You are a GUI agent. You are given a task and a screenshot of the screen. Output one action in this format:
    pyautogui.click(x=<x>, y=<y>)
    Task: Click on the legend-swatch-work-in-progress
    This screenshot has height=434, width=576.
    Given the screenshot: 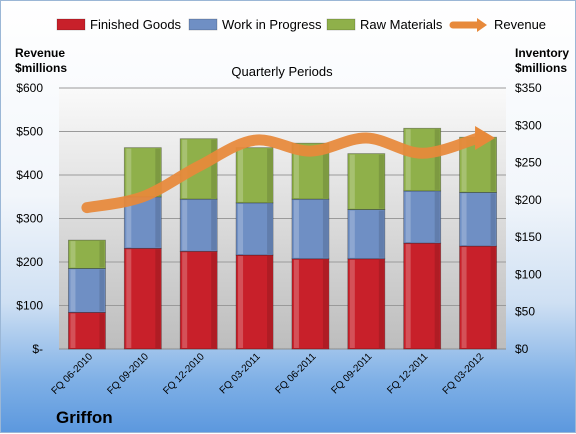 What is the action you would take?
    pyautogui.click(x=203, y=24)
    